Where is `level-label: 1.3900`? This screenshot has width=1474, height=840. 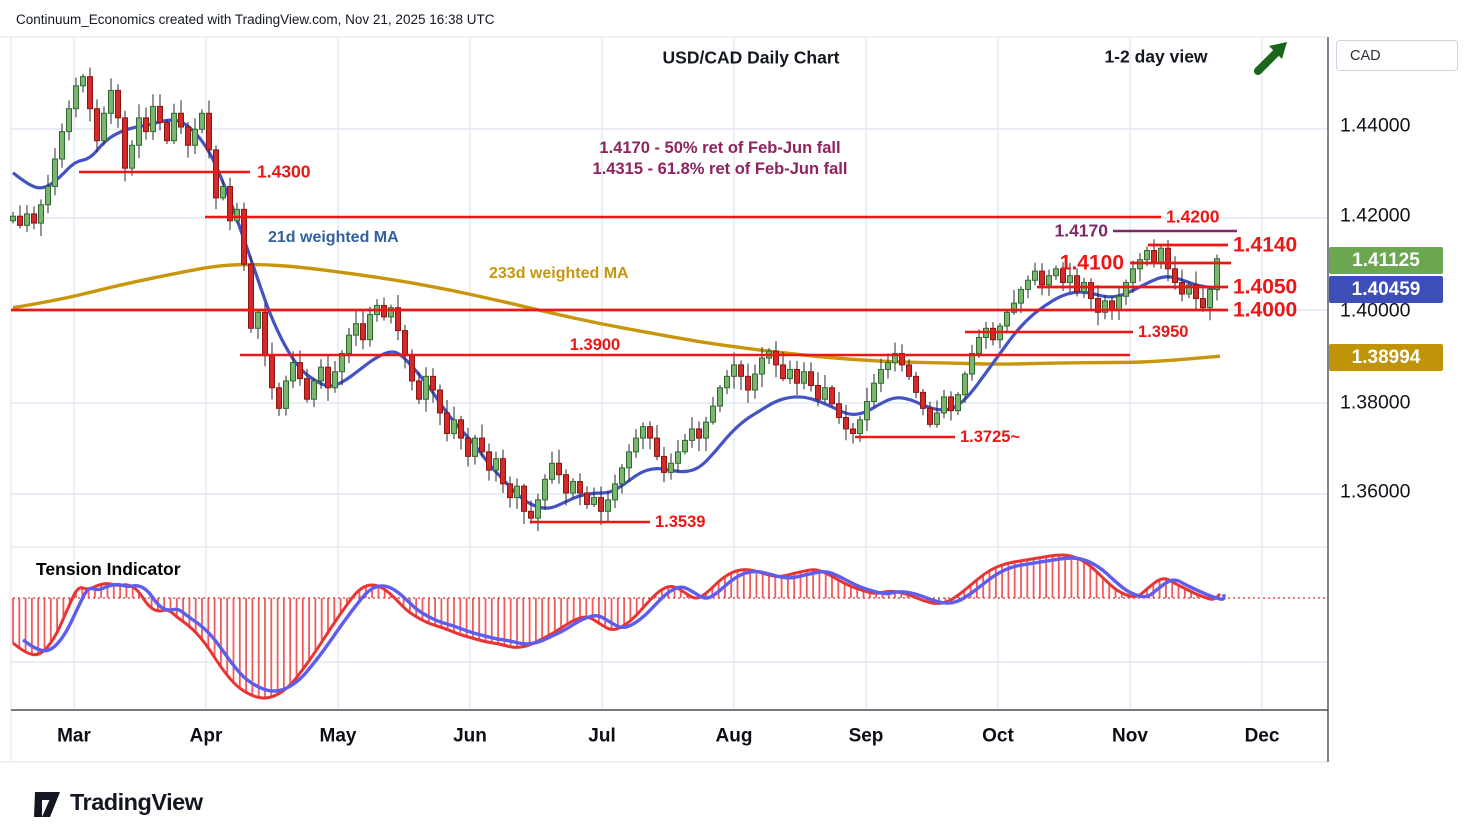
level-label: 1.3900 is located at coordinates (595, 345).